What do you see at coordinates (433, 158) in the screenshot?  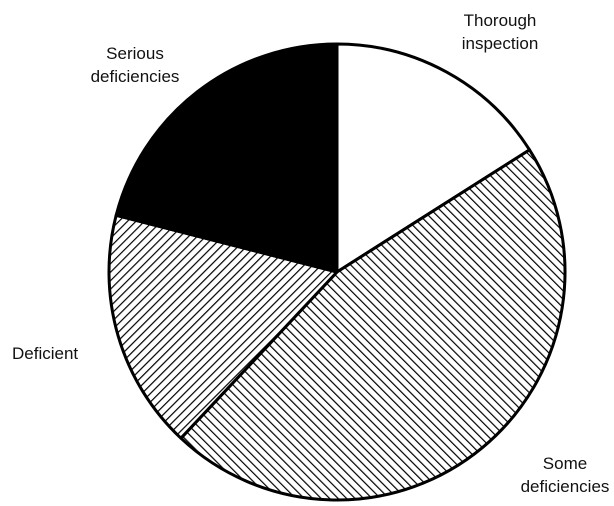 I see `pie-slice` at bounding box center [433, 158].